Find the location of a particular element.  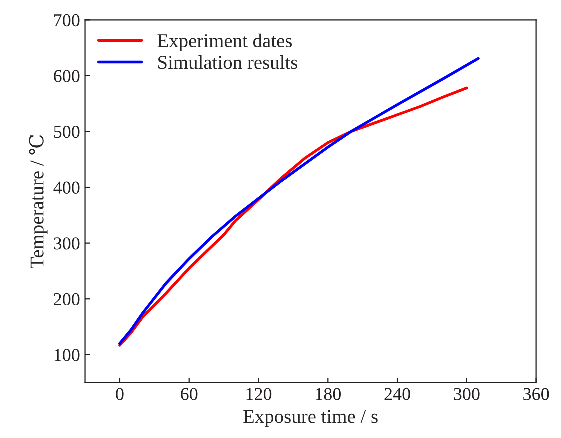

y-tick-label: 700 is located at coordinates (67, 20).